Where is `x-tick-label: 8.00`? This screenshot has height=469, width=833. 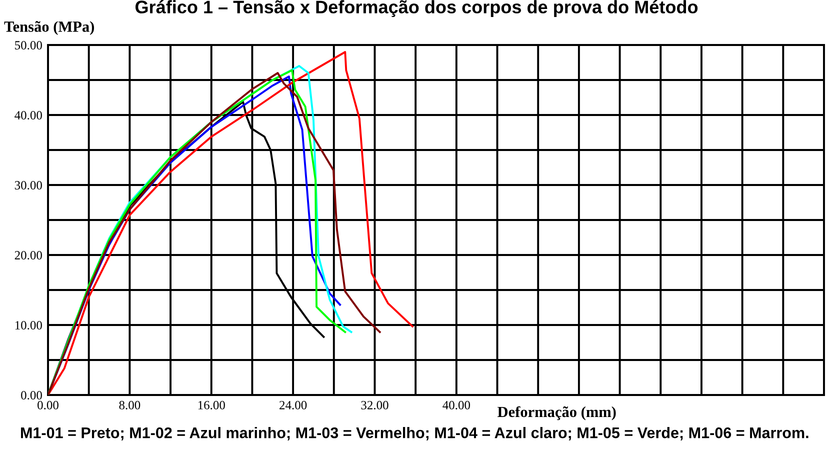 x-tick-label: 8.00 is located at coordinates (129, 405).